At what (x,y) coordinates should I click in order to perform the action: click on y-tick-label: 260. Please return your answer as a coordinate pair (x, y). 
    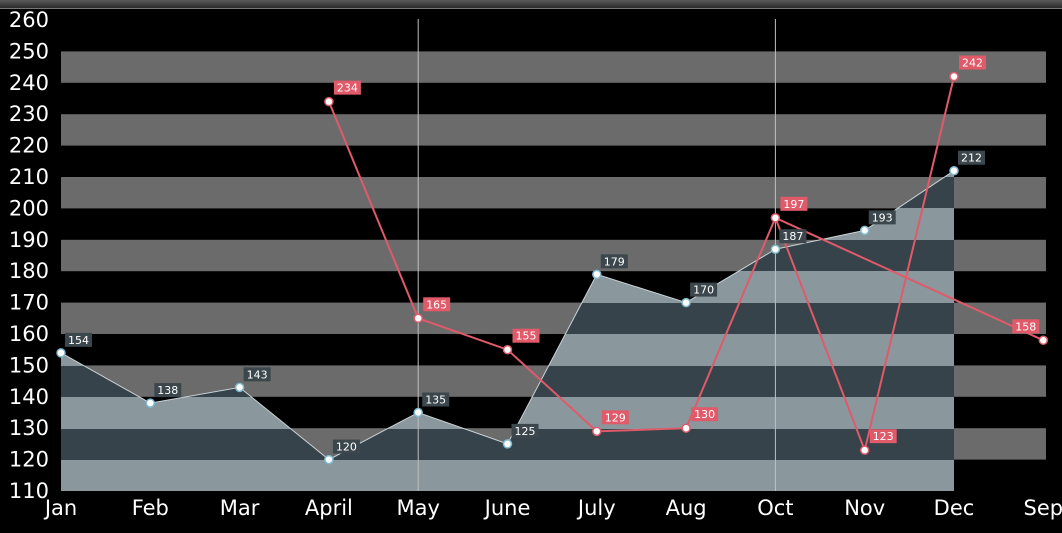
    Looking at the image, I should click on (29, 20).